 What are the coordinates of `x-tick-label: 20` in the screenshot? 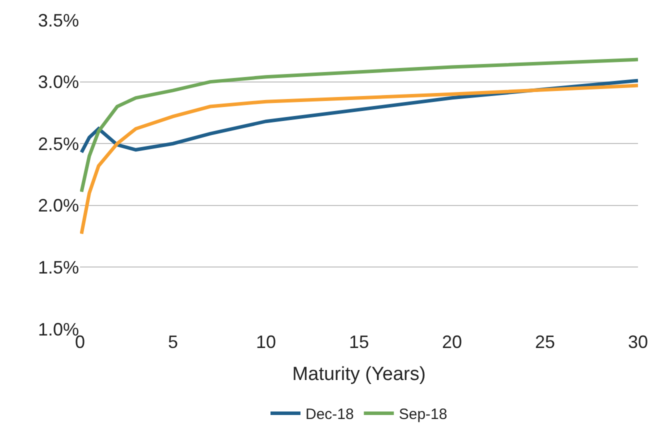 It's located at (452, 342).